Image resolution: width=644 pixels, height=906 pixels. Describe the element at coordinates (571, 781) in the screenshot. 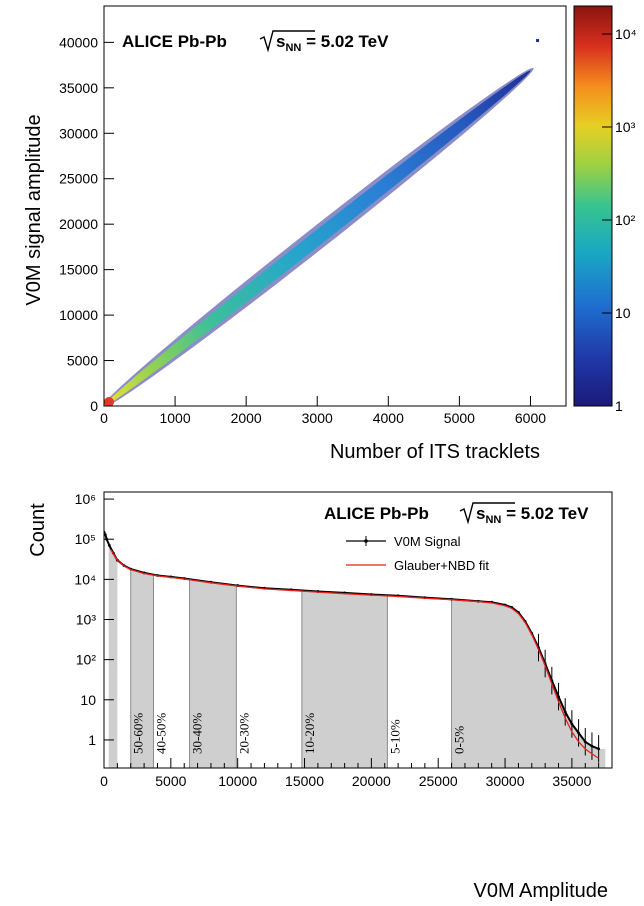

I see `x-tick-label: 35000` at that location.